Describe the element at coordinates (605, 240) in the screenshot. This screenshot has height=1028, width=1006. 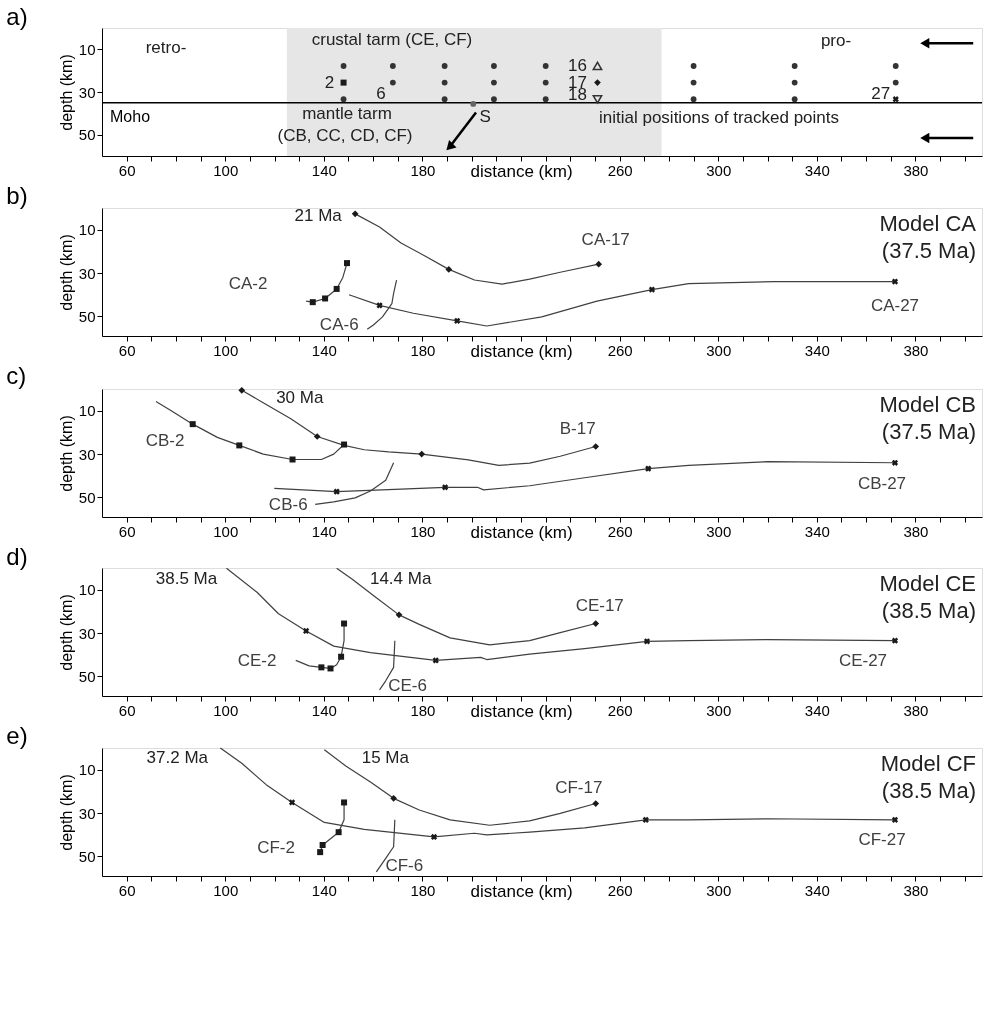
I see `series-label: CA-17` at that location.